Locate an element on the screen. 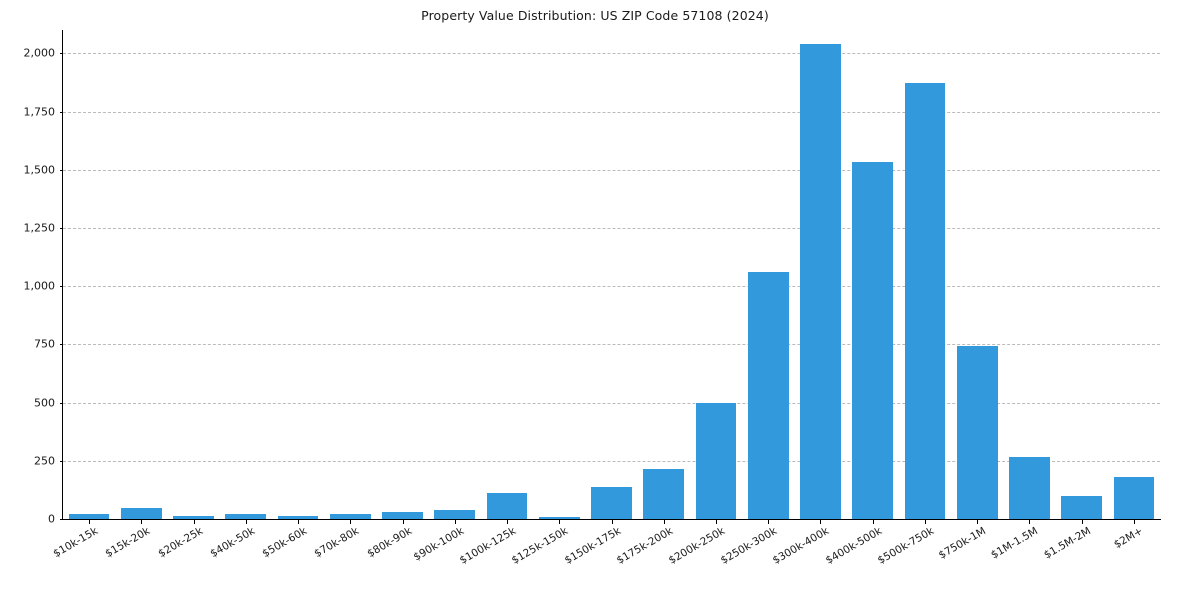 This screenshot has height=590, width=1190. x-tick-label: $200k-250k is located at coordinates (696, 546).